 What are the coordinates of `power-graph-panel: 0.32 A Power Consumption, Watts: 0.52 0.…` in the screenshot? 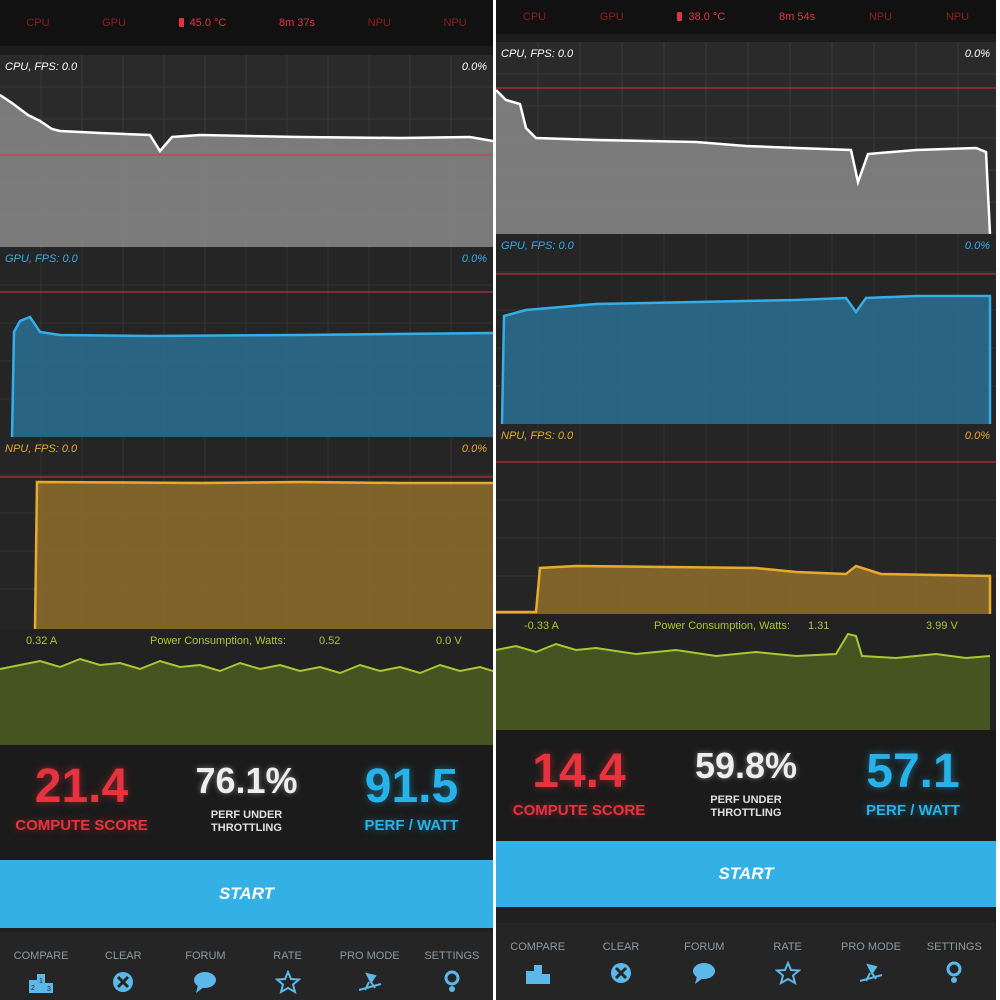 It's located at (246, 687).